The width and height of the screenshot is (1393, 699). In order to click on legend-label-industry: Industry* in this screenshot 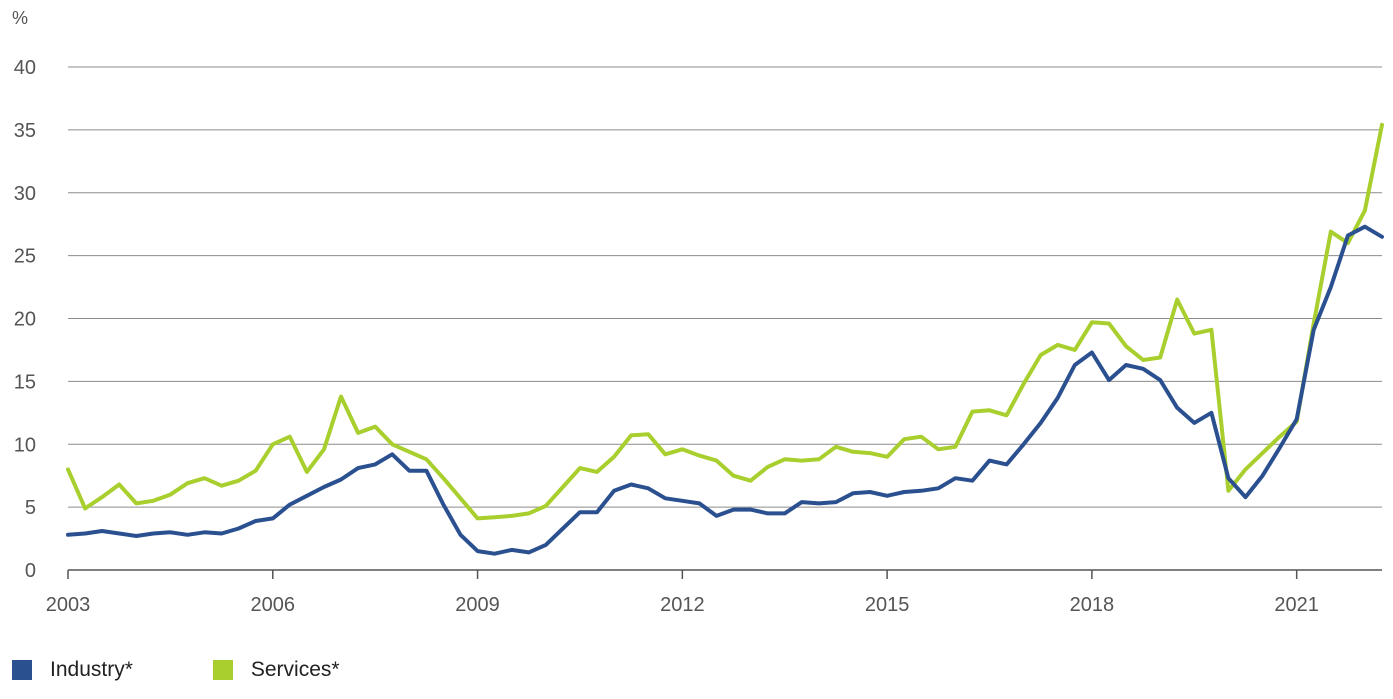, I will do `click(91, 669)`.